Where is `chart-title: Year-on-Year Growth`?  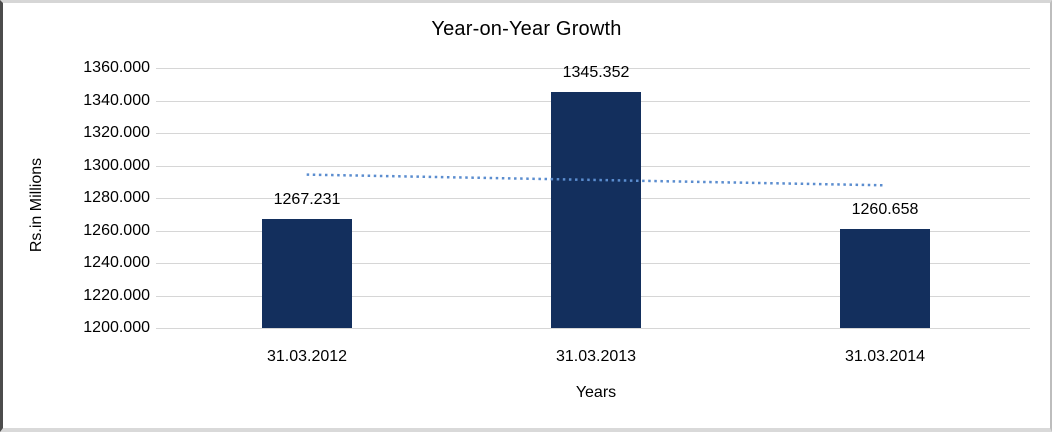
chart-title: Year-on-Year Growth is located at coordinates (526, 29).